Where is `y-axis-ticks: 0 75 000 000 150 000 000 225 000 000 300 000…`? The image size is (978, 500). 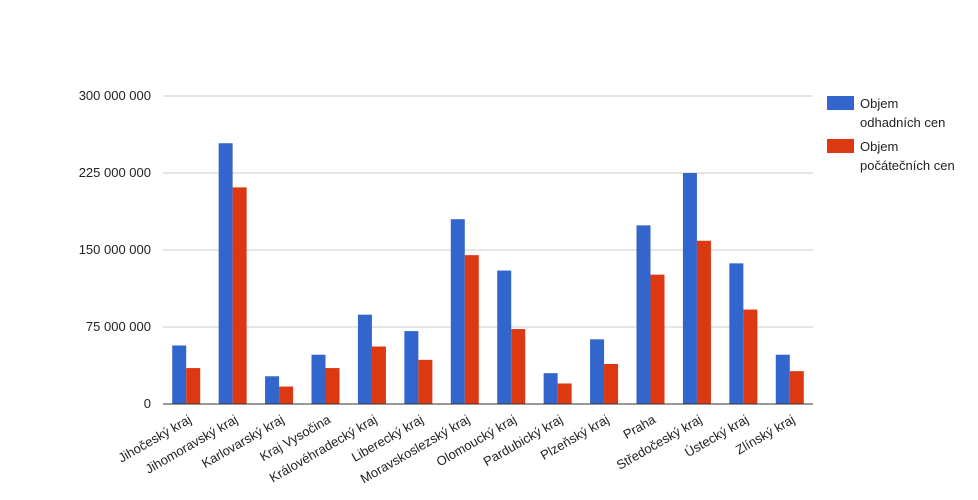 y-axis-ticks: 0 75 000 000 150 000 000 225 000 000 300 000… is located at coordinates (115, 249).